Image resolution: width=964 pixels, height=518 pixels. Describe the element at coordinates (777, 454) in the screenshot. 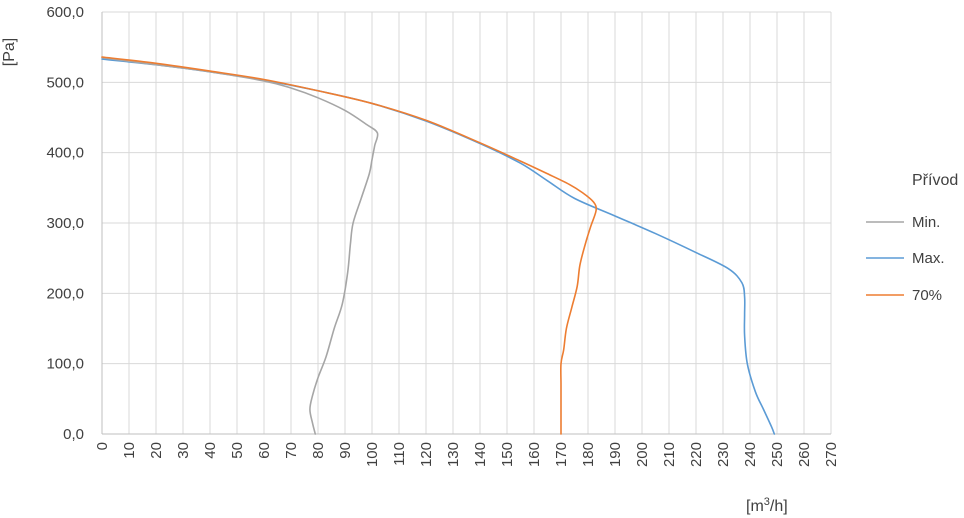

I see `x-tick-label: 250` at that location.